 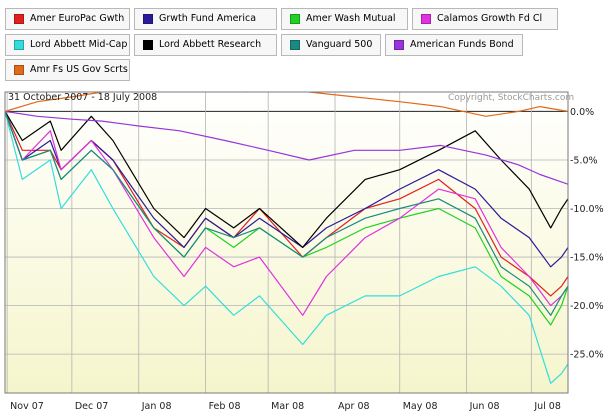 What do you see at coordinates (351, 18) in the screenshot?
I see `legend-label: Amer Wash Mutual` at bounding box center [351, 18].